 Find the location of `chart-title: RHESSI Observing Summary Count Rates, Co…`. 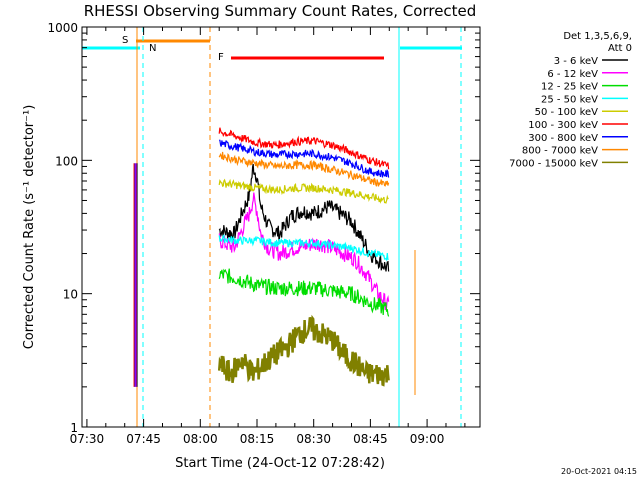

chart-title: RHESSI Observing Summary Count Rates, Co… is located at coordinates (280, 11).